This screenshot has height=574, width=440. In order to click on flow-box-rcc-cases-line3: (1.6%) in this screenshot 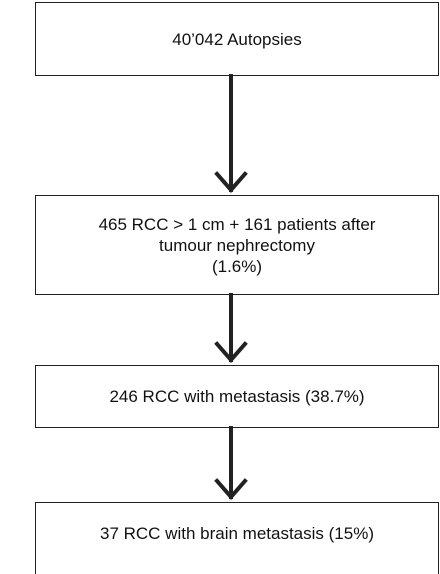, I will do `click(237, 266)`.